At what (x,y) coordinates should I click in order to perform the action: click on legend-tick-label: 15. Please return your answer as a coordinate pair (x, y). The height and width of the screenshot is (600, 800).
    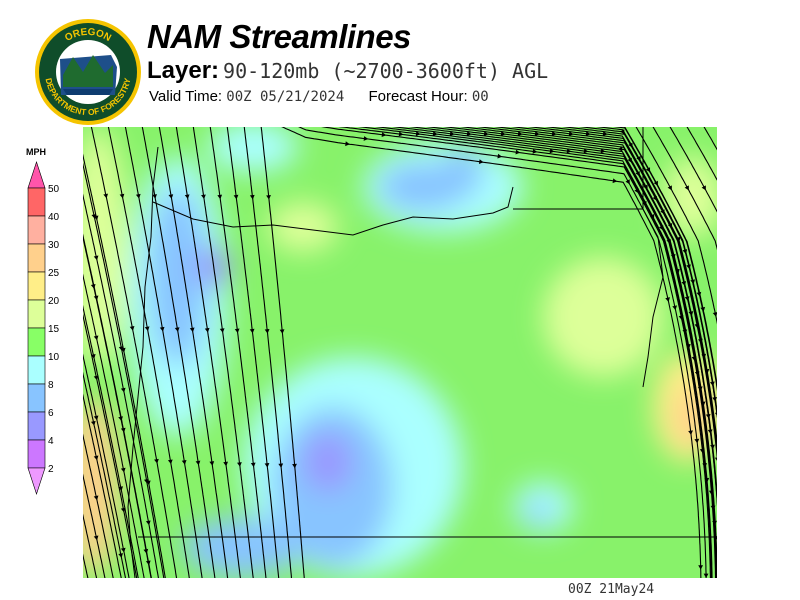
    Looking at the image, I should click on (54, 329).